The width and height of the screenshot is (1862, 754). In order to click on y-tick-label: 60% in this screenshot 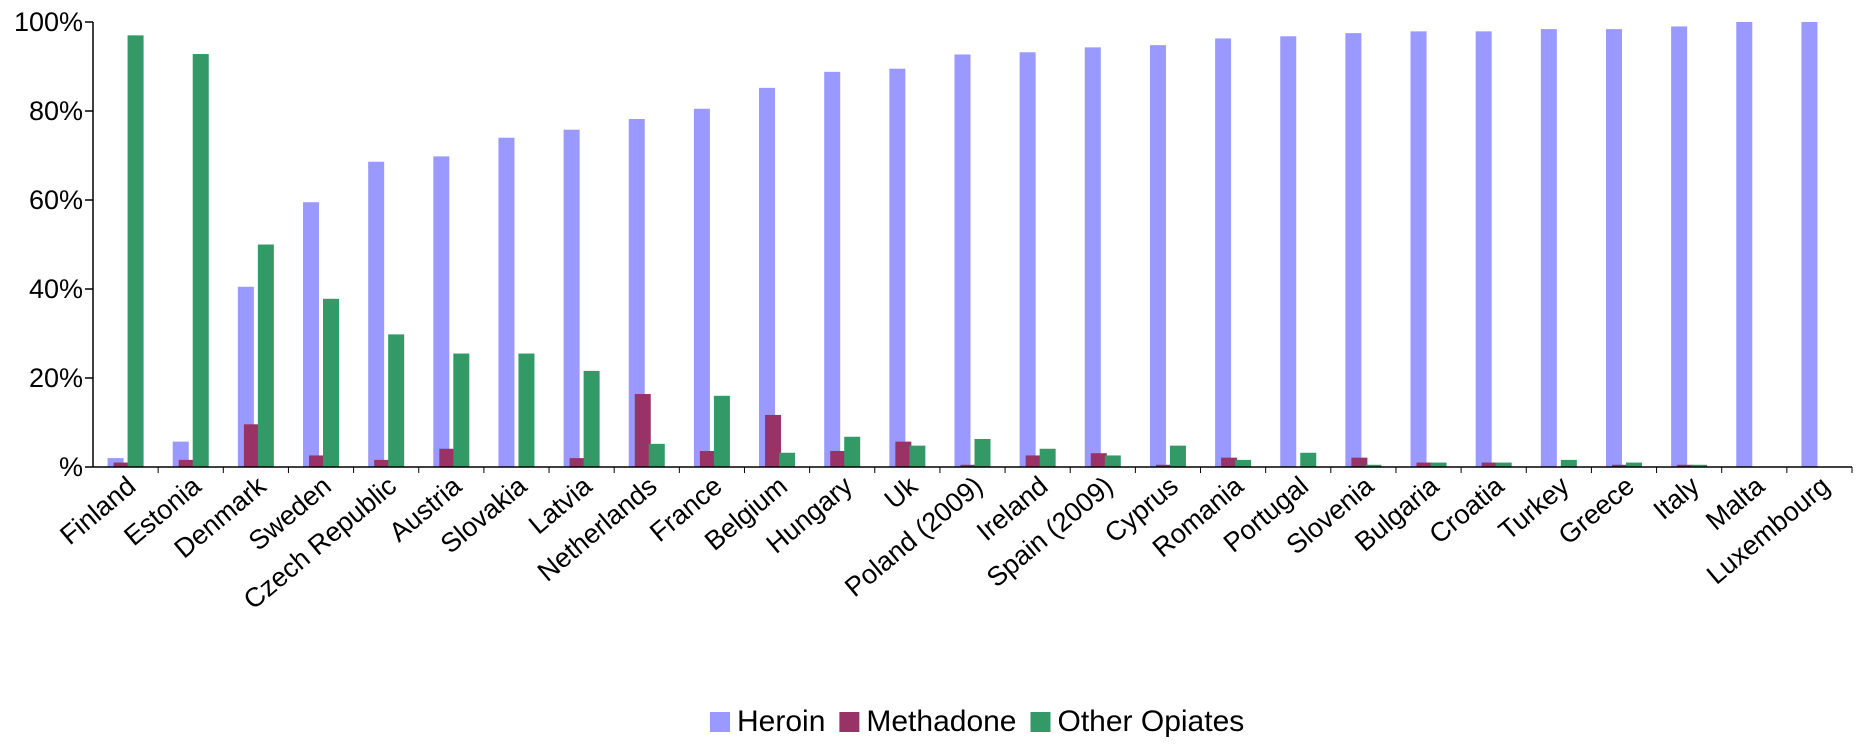, I will do `click(56, 200)`.